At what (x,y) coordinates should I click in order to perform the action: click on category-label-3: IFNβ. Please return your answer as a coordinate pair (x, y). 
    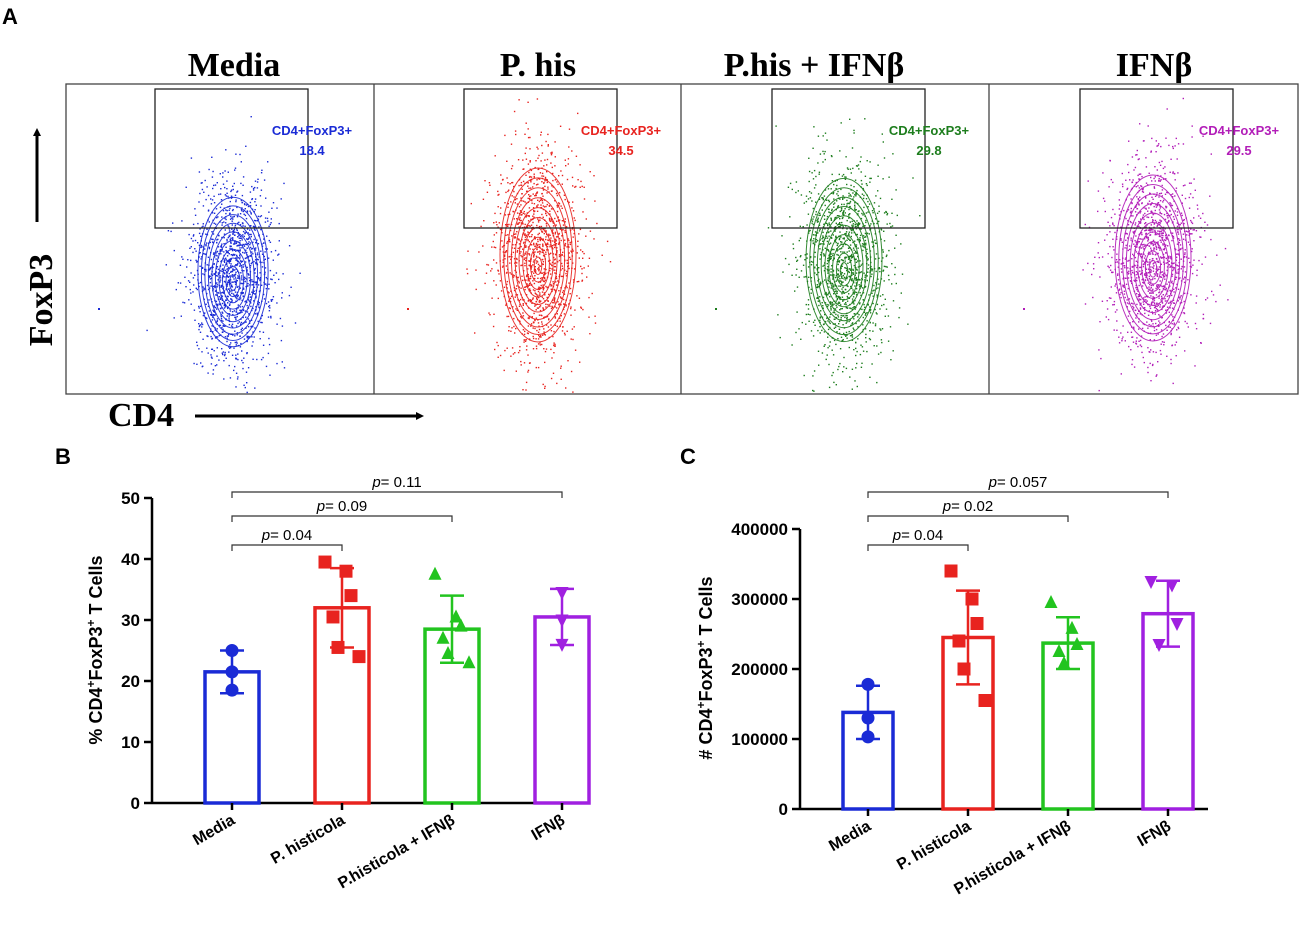
    Looking at the image, I should click on (1154, 834).